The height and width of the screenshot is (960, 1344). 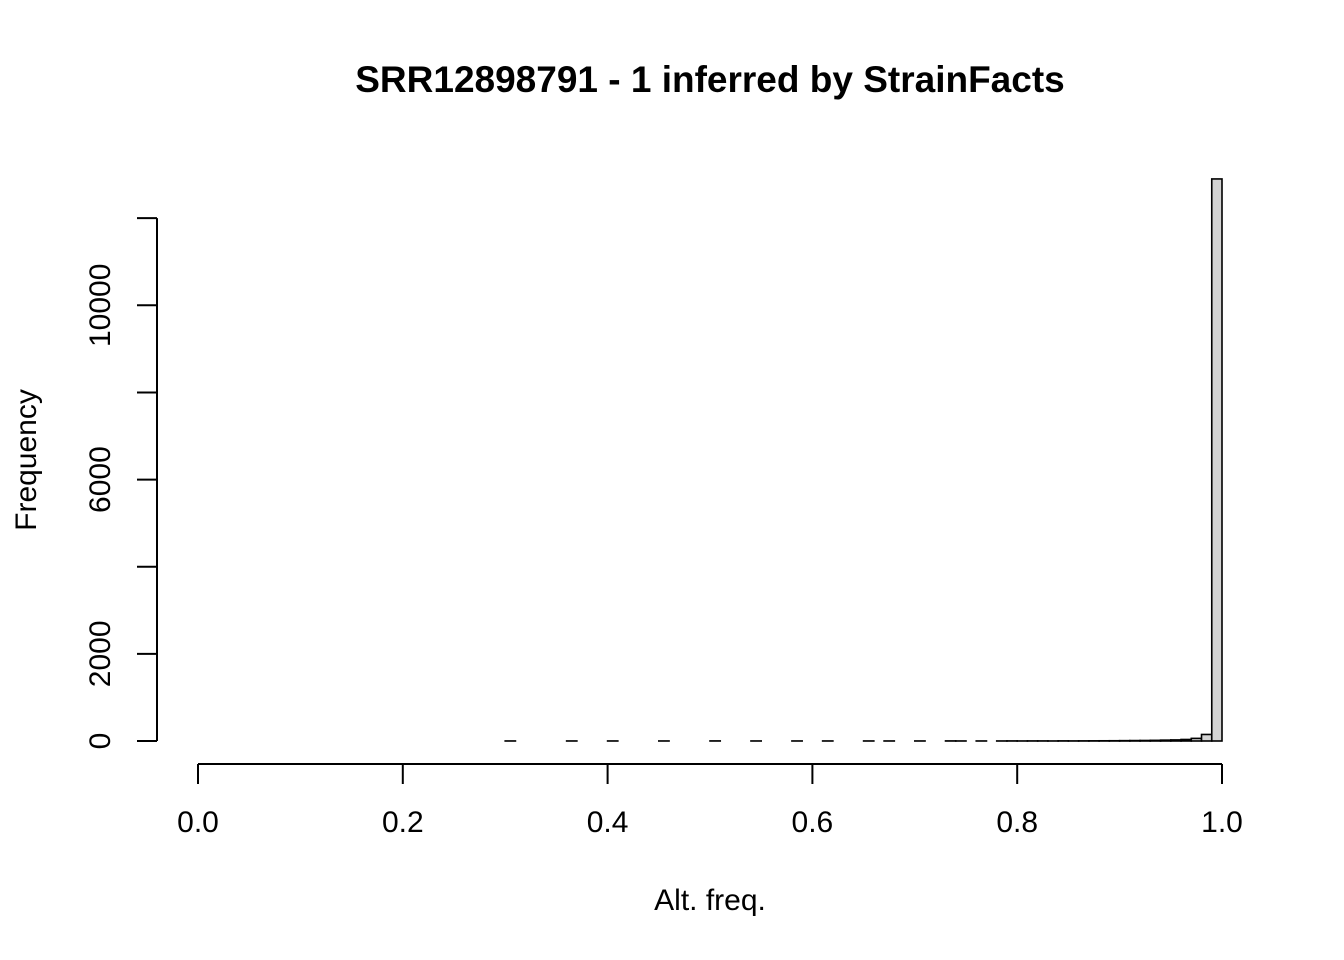 What do you see at coordinates (813, 822) in the screenshot?
I see `x-tick-label: 0.6` at bounding box center [813, 822].